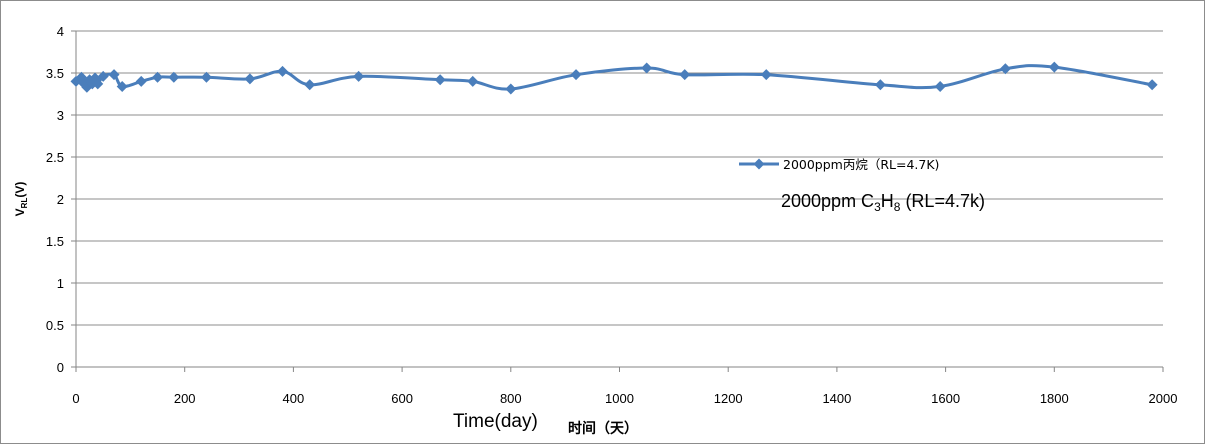 This screenshot has height=444, width=1205. I want to click on legend: 2000ppm丙烷（RL=4.7K), so click(839, 164).